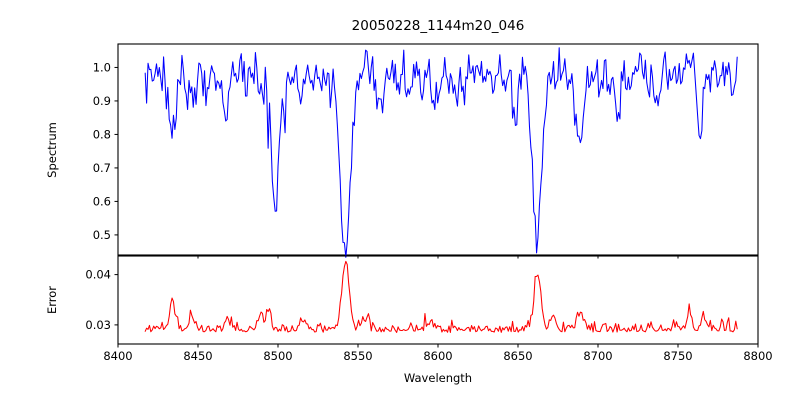  I want to click on x-tick-label: 8750, so click(677, 356).